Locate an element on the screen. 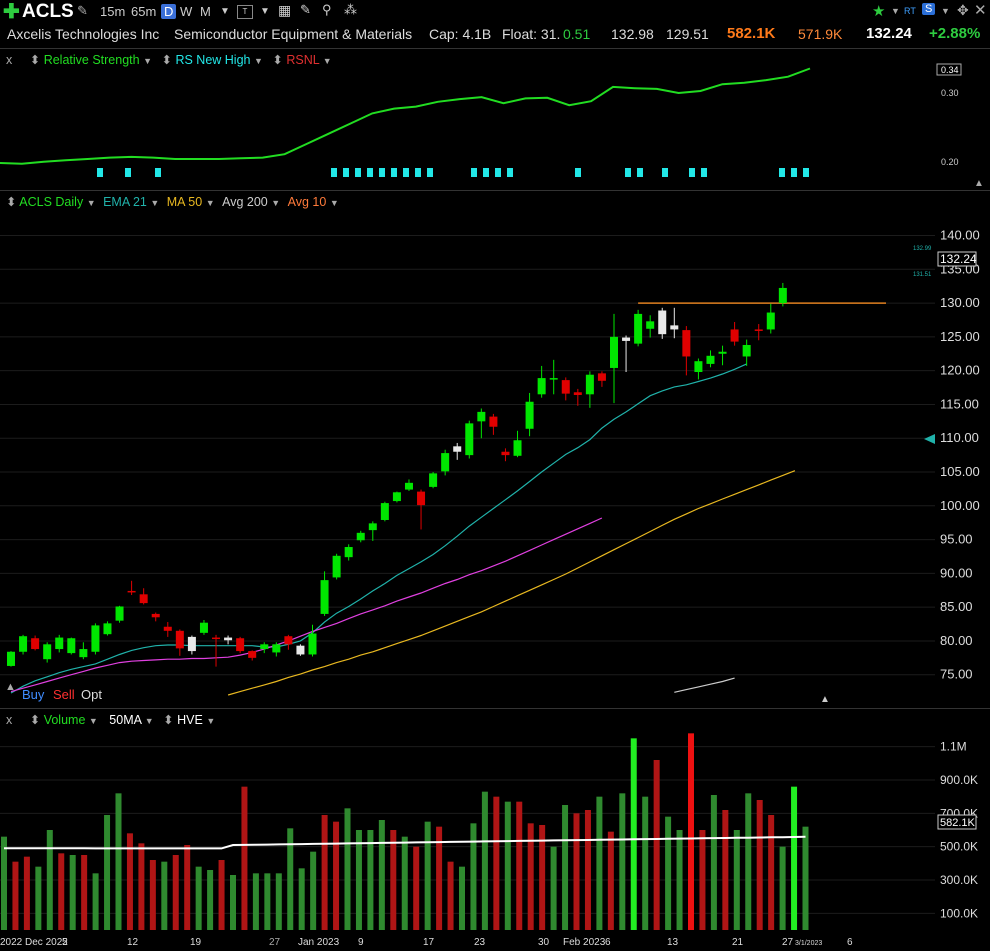  rsnl-label: RSNL is located at coordinates (303, 60).